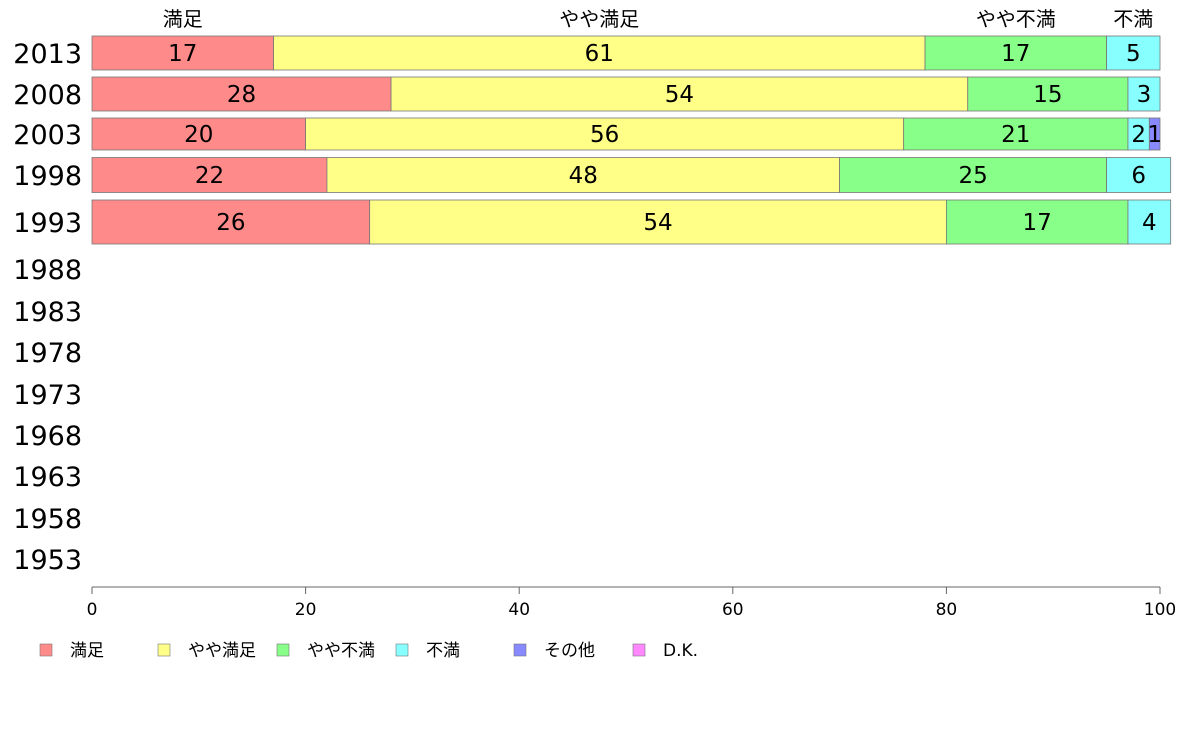 The width and height of the screenshot is (1188, 736). What do you see at coordinates (583, 176) in the screenshot?
I see `data-label-1998-2: 48` at bounding box center [583, 176].